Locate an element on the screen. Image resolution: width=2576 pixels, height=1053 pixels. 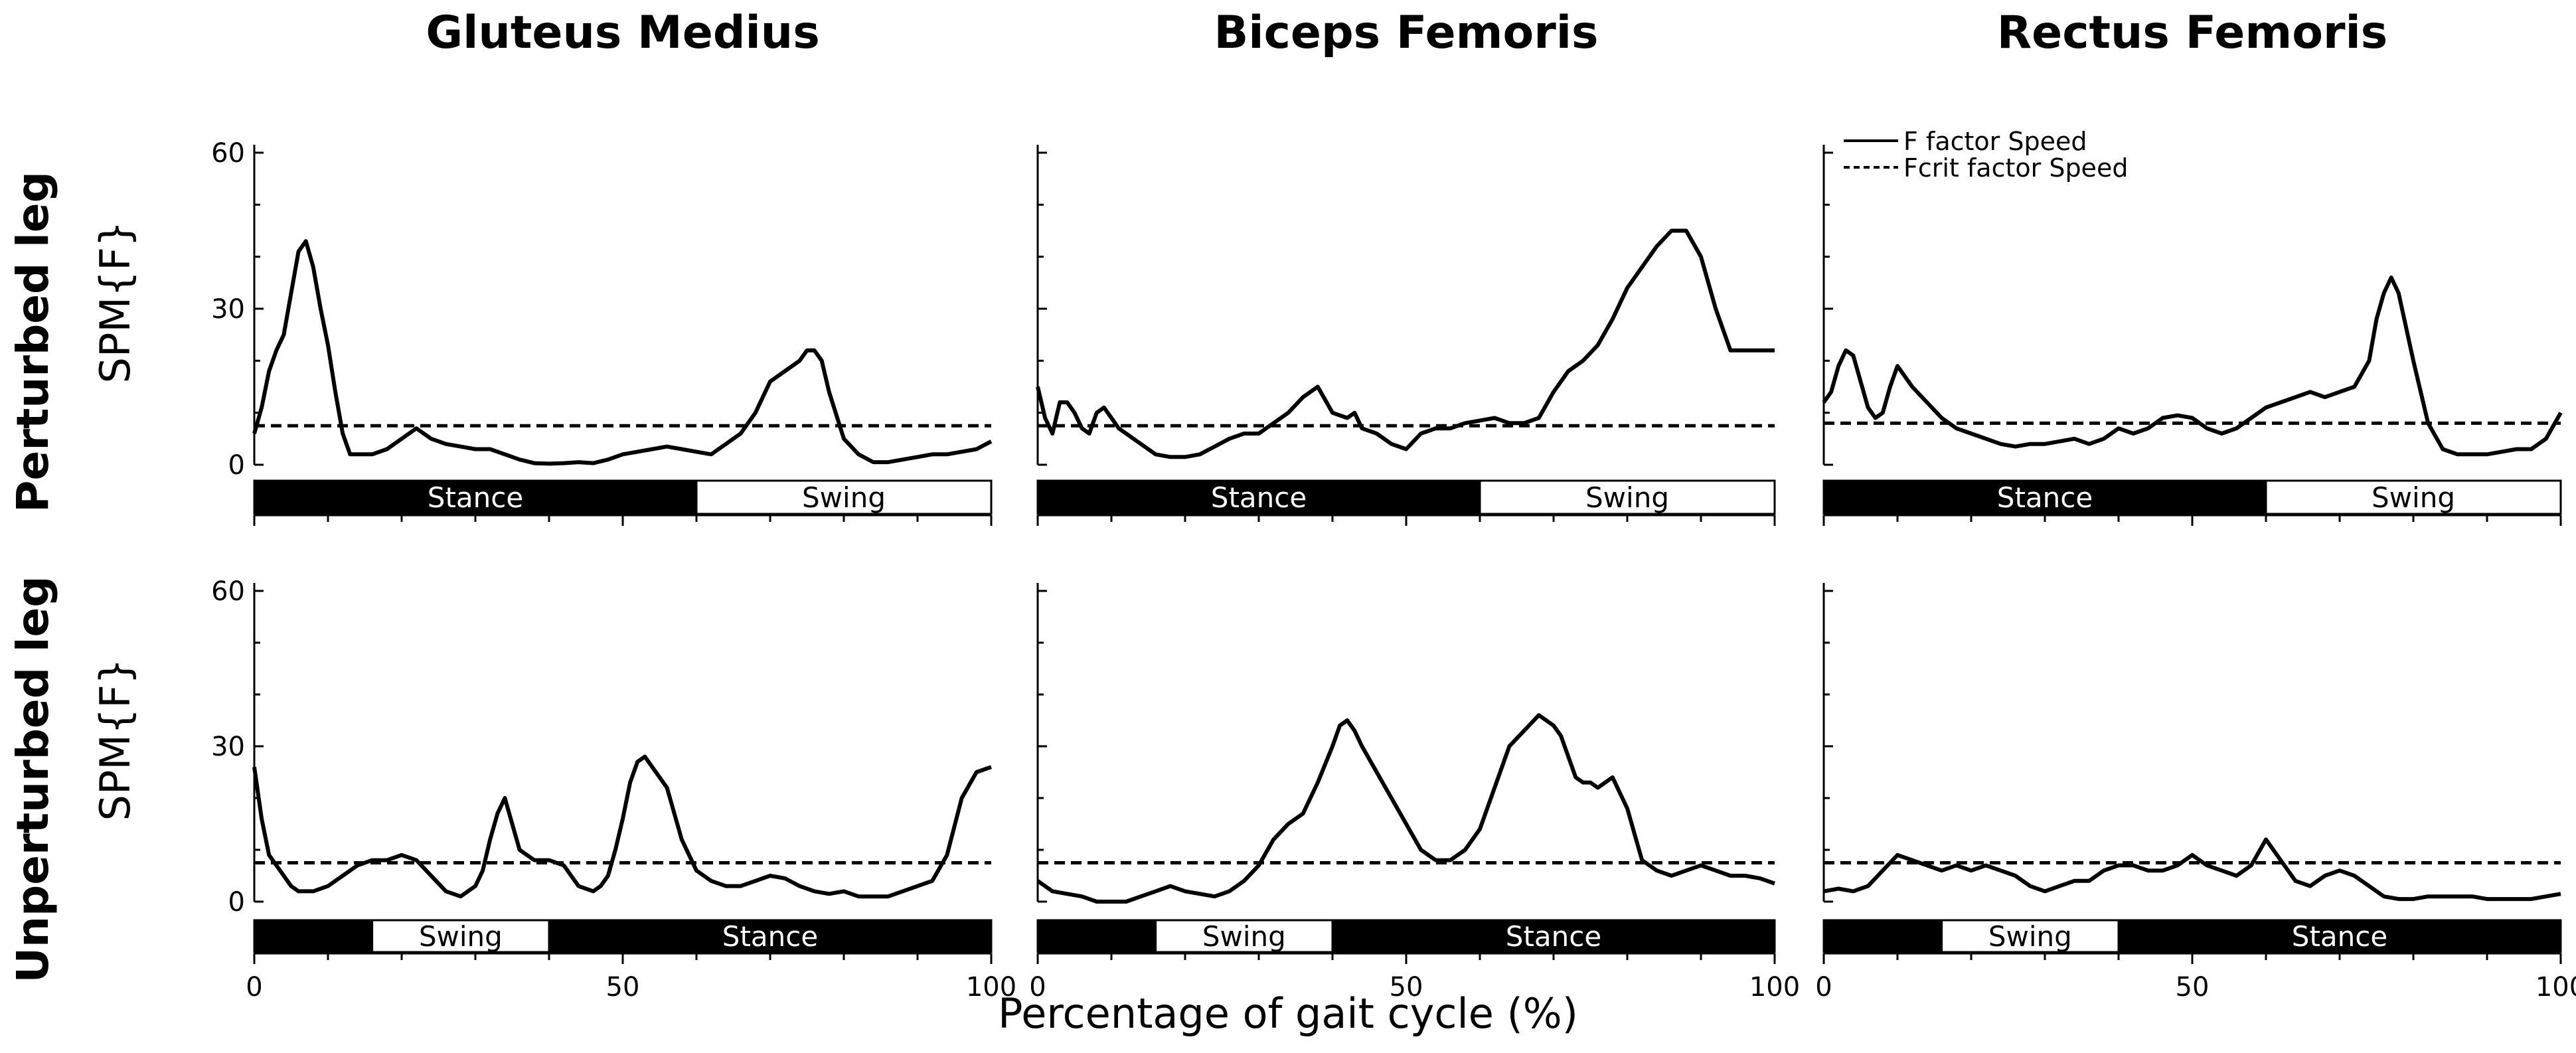
legend-entry: F factor Speed is located at coordinates (1995, 141).